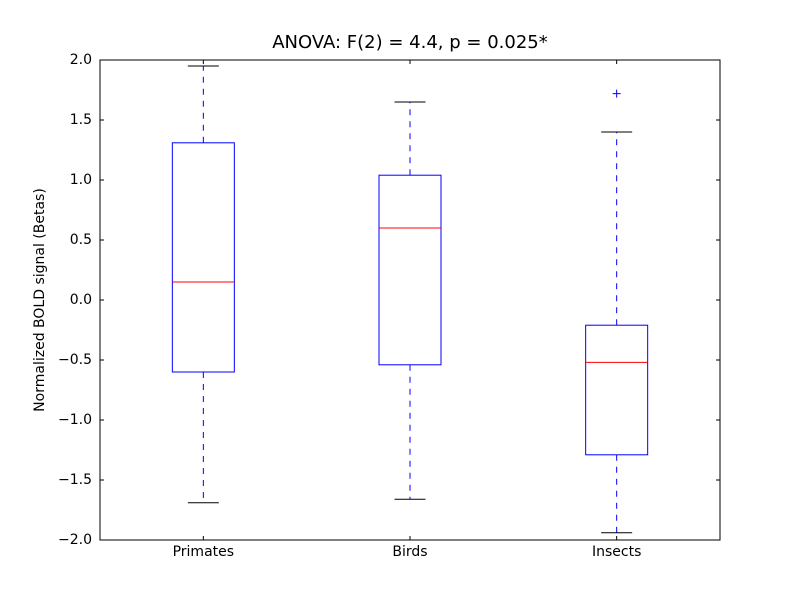 This screenshot has height=600, width=800. I want to click on y-tick-label: 2.0, so click(81, 60).